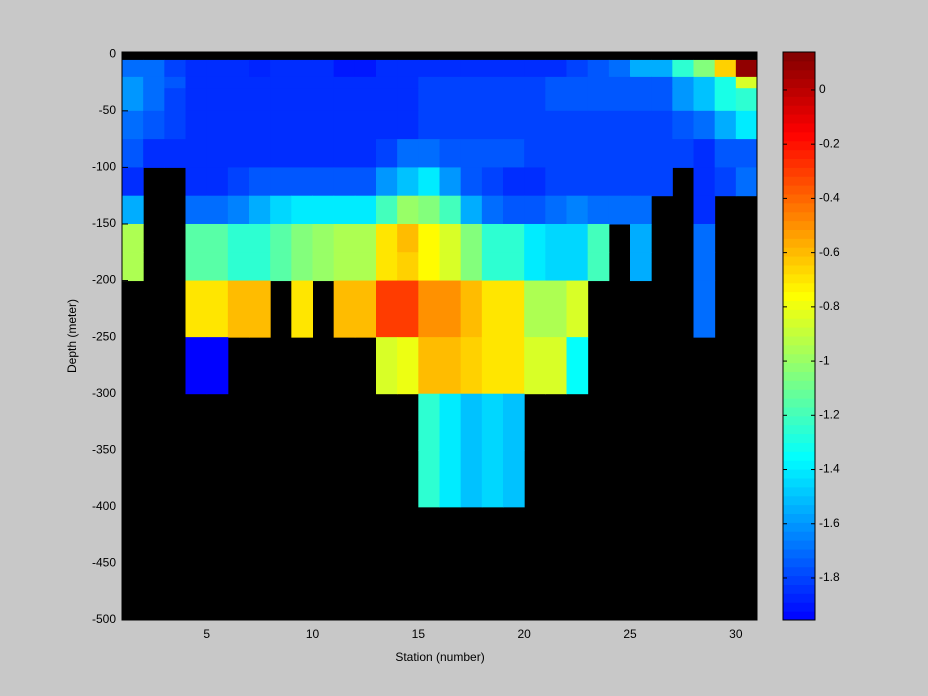  Describe the element at coordinates (829, 198) in the screenshot. I see `colorbar-tick-label: -0.4` at that location.